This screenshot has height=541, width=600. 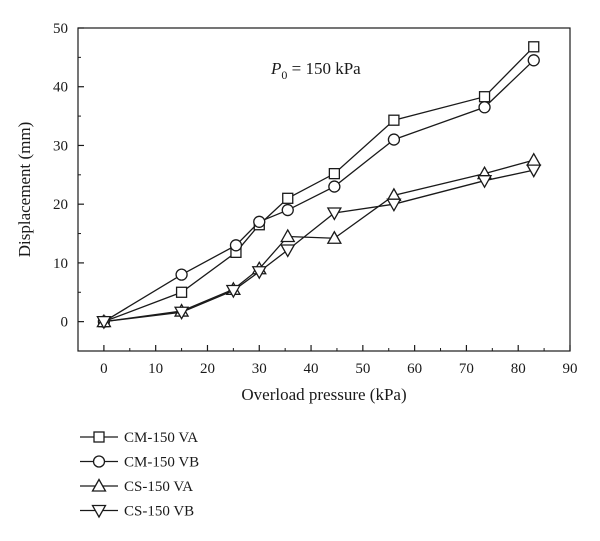 What do you see at coordinates (60, 264) in the screenshot?
I see `y-tick-label: 10` at bounding box center [60, 264].